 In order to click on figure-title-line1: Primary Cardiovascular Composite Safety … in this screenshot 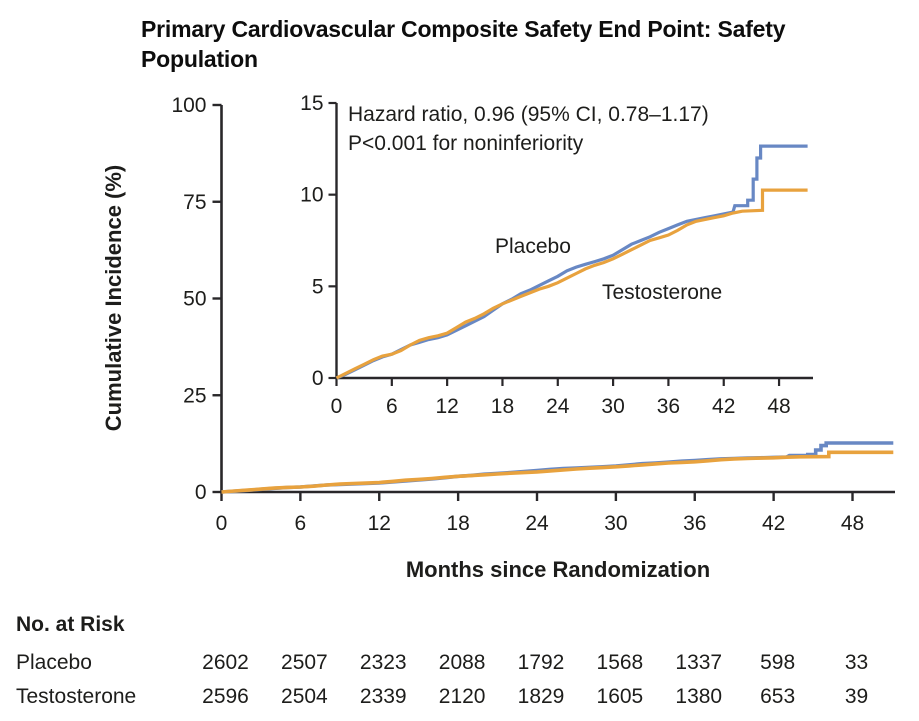, I will do `click(463, 29)`.